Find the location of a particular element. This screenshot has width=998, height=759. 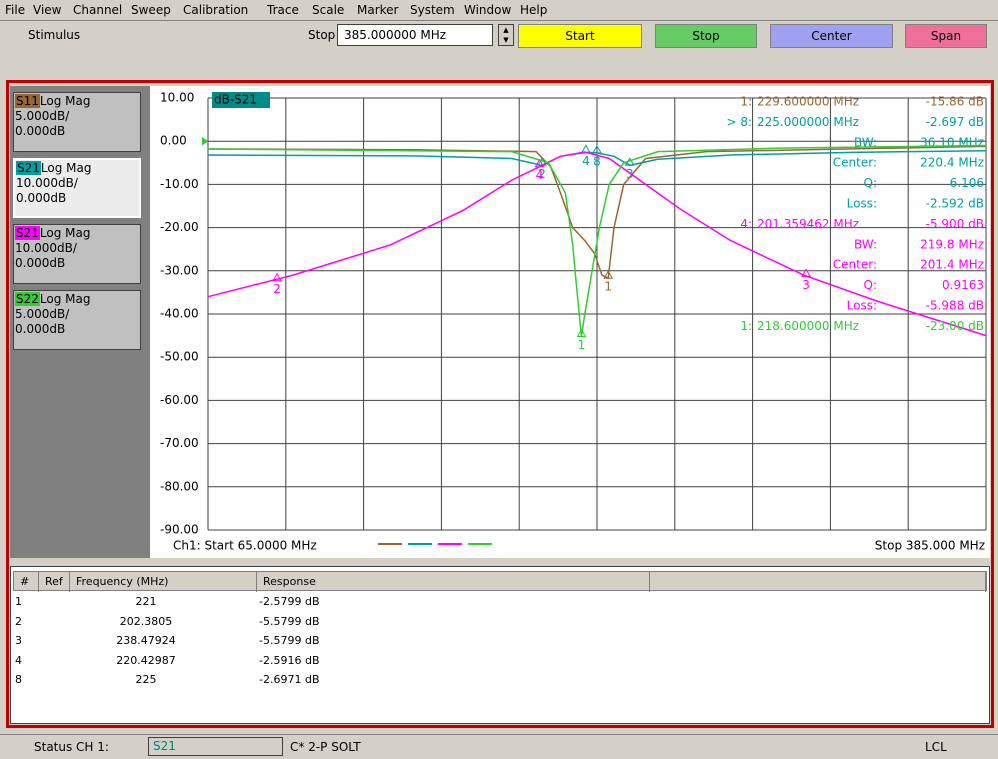

row-frequency: 220.42987 is located at coordinates (146, 660).